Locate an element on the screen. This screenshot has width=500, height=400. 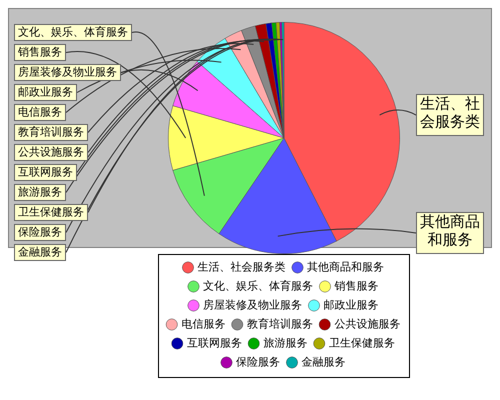
slice-label: 公共设施服务 is located at coordinates (51, 151).